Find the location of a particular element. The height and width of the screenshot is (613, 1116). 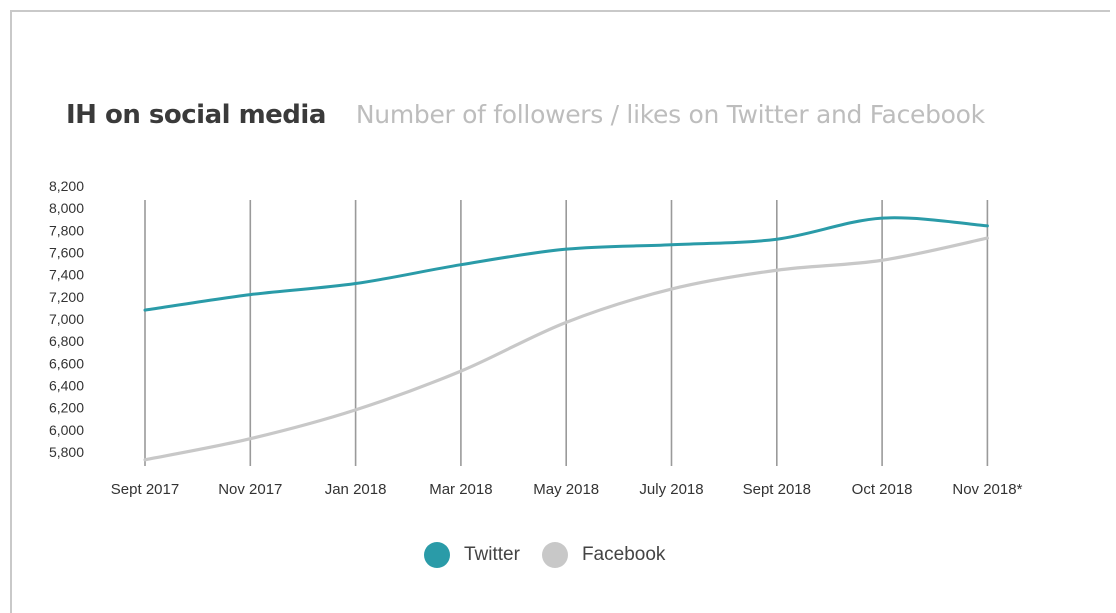

x-tick-label: July 2018 is located at coordinates (671, 489).